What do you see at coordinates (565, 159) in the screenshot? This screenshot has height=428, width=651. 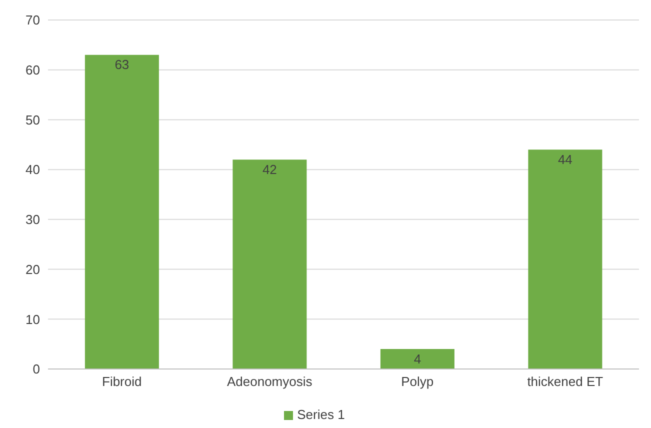 I see `data-label: 44` at bounding box center [565, 159].